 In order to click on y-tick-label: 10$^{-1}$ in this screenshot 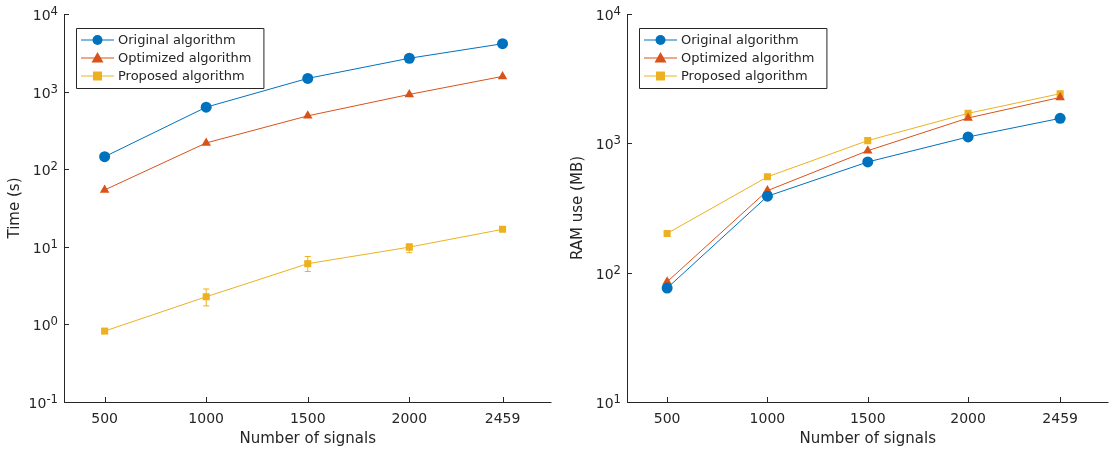, I will do `click(43, 401)`.